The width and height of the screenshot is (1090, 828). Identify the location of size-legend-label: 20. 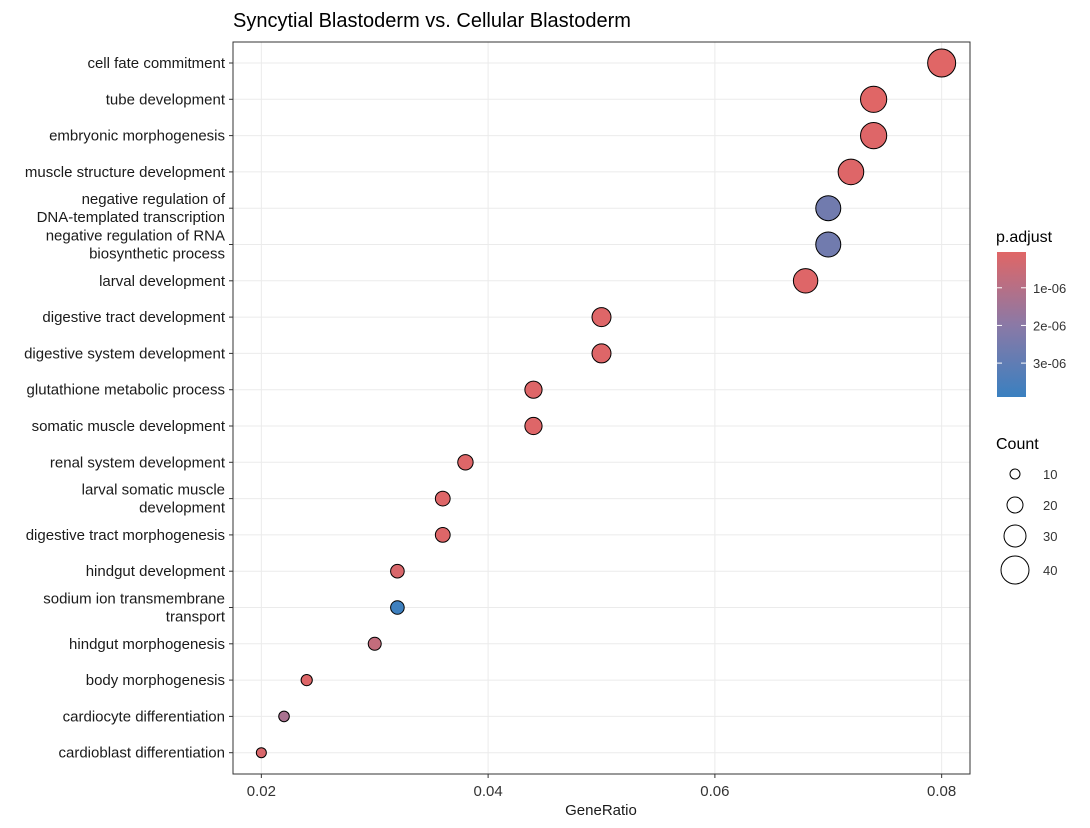
(1050, 505).